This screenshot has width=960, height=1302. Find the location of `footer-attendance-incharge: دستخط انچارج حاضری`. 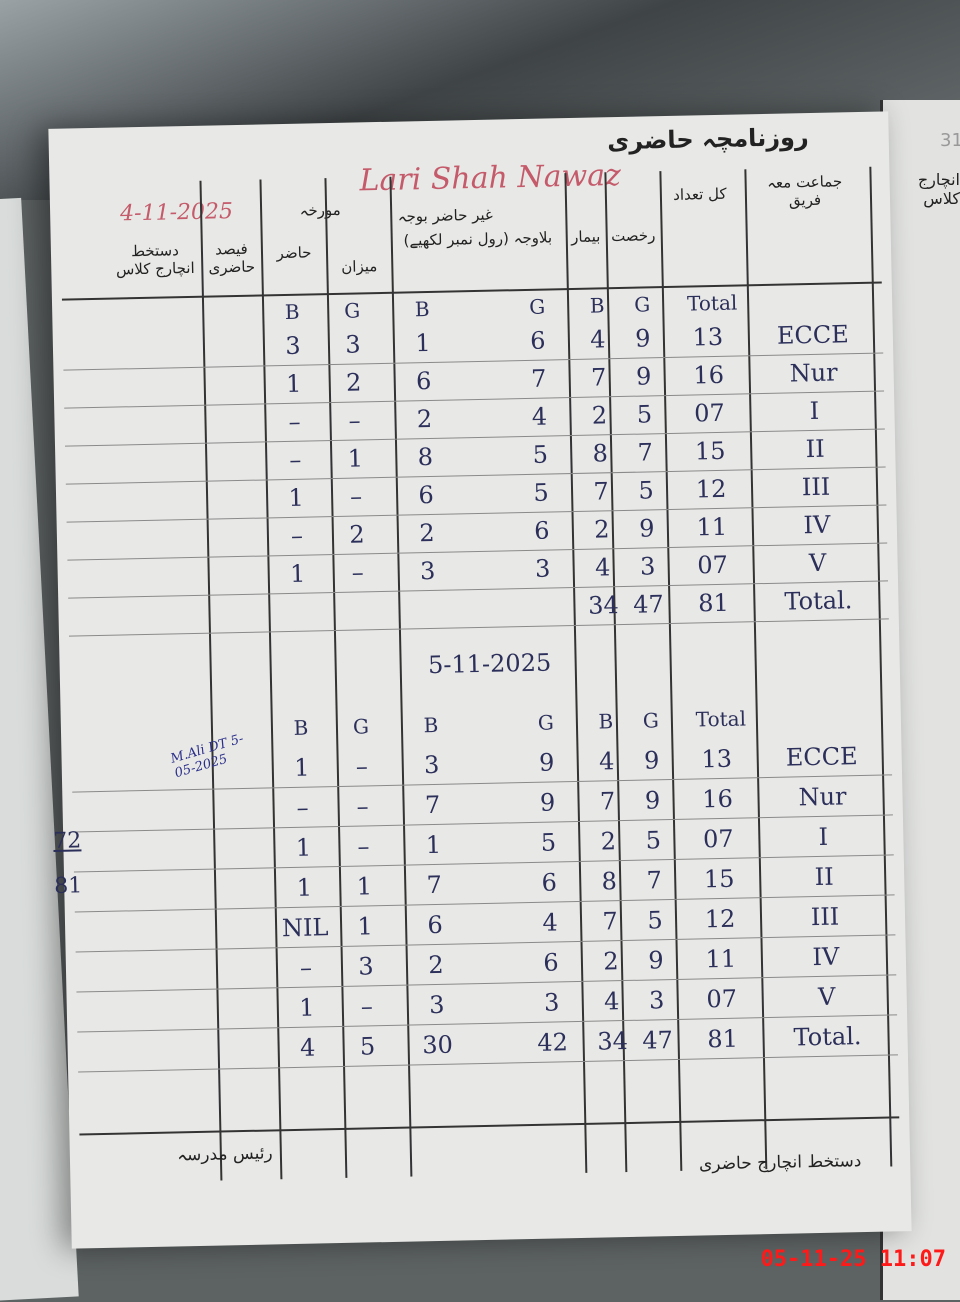

footer-attendance-incharge: دستخط انچارج حاضری is located at coordinates (780, 1163).